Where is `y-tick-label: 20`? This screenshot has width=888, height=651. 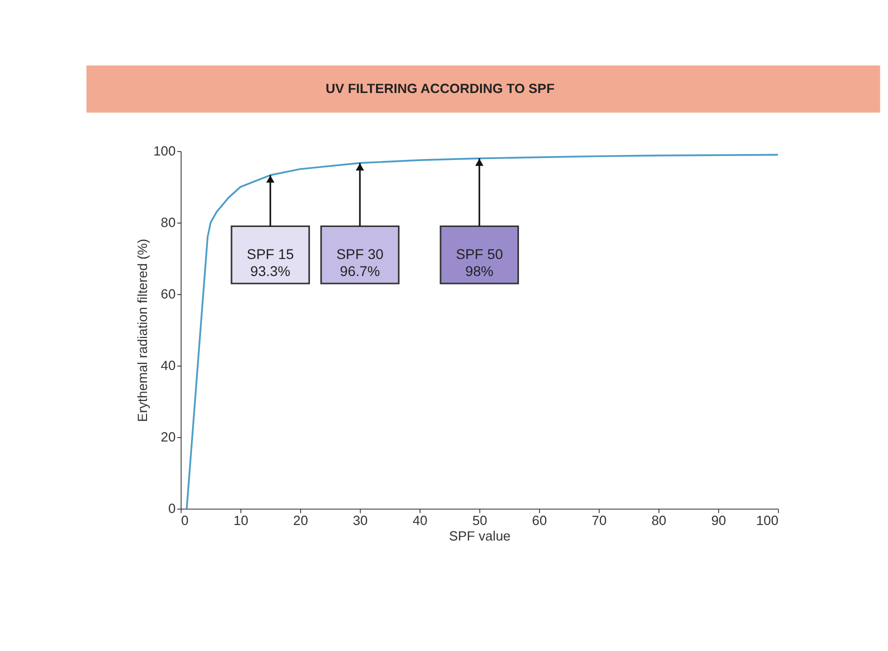
y-tick-label: 20 is located at coordinates (168, 437).